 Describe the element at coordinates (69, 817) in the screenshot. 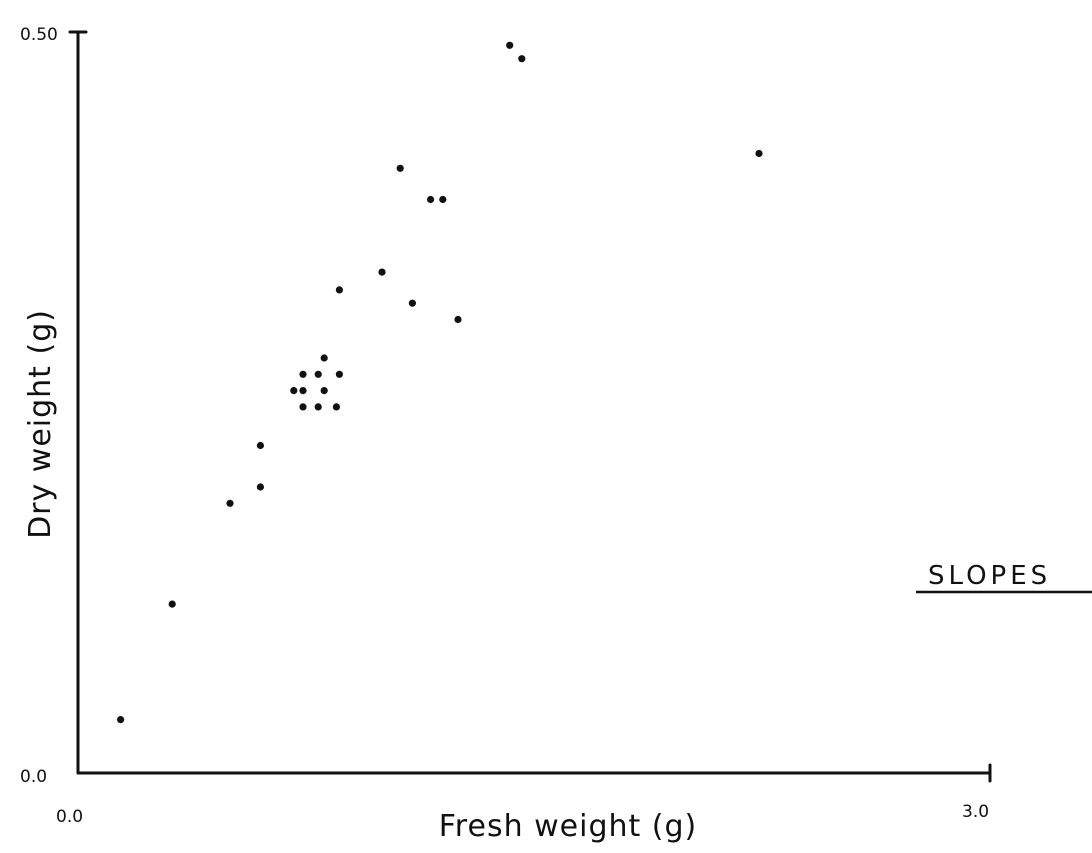

I see `x-tick-label-min: 0.0` at that location.